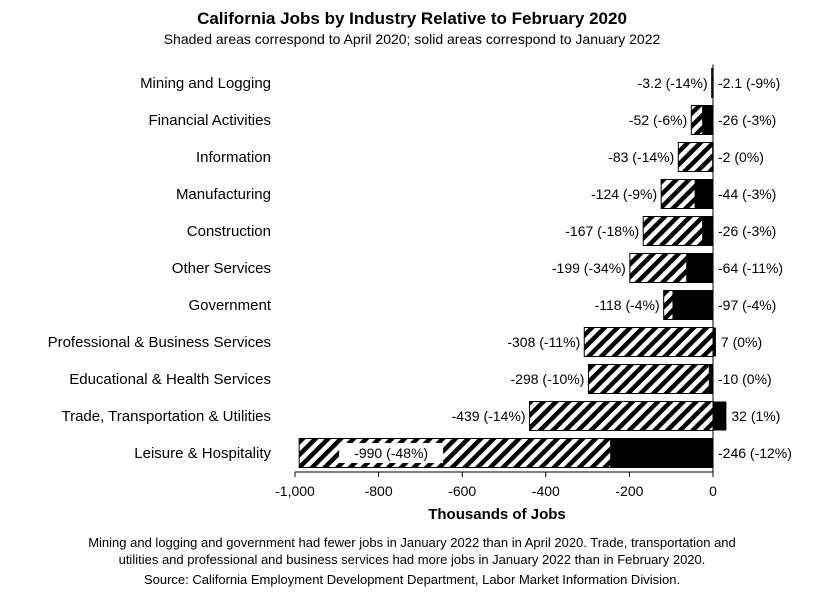 Image resolution: width=825 pixels, height=592 pixels. I want to click on value-label-april-2020: -308 (-11%), so click(543, 342).